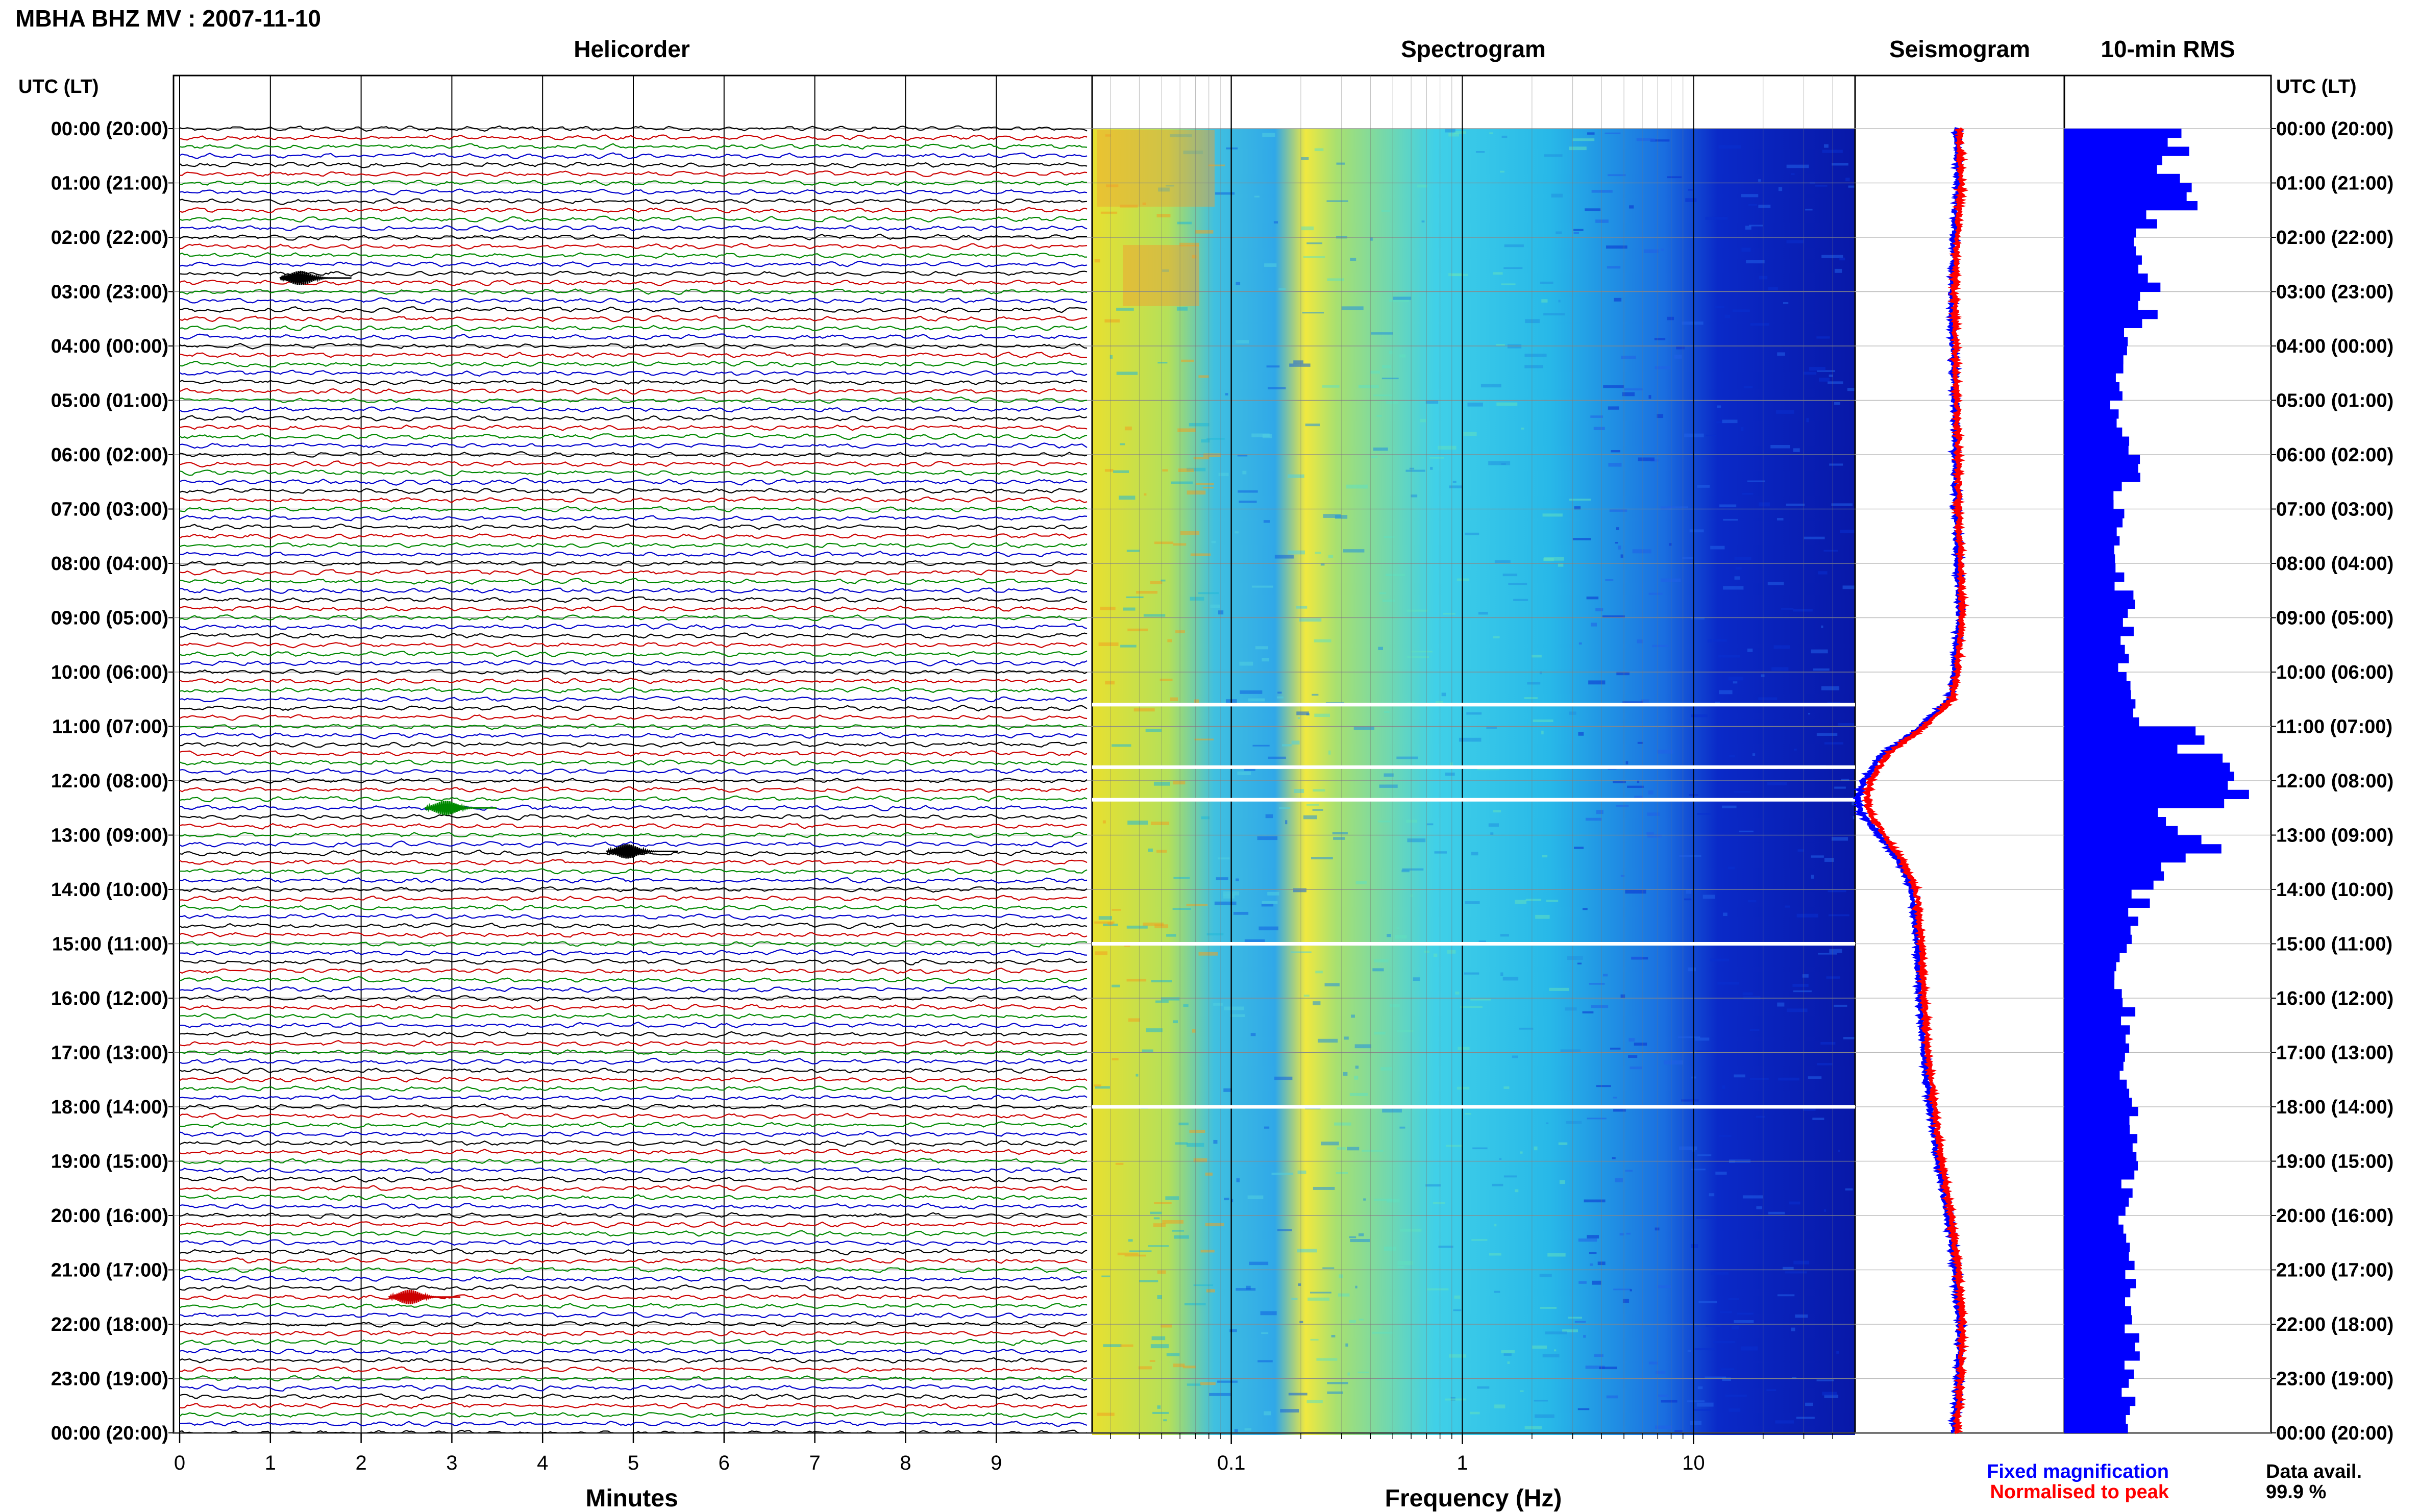 The height and width of the screenshot is (1512, 2419). Describe the element at coordinates (110, 944) in the screenshot. I see `hour-label-left: 15:00 (11:00)` at that location.